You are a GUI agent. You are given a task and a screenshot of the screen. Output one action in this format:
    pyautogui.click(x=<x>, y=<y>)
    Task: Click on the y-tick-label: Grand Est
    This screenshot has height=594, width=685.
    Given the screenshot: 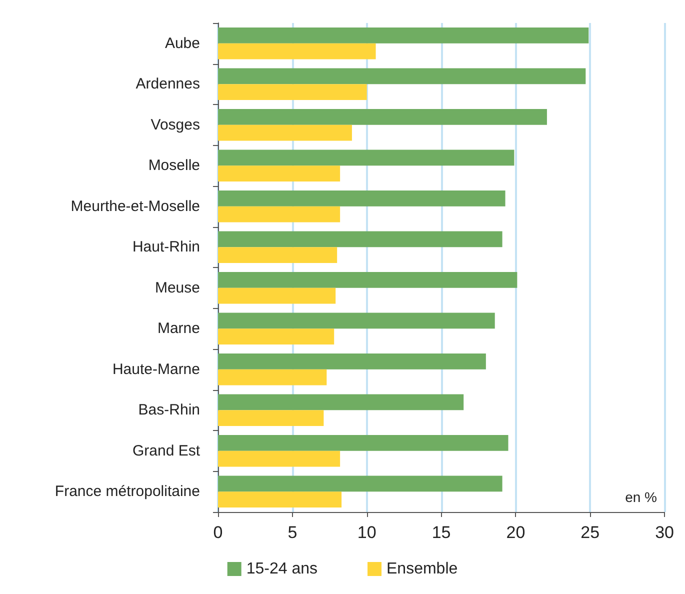 What is the action you would take?
    pyautogui.click(x=166, y=451)
    